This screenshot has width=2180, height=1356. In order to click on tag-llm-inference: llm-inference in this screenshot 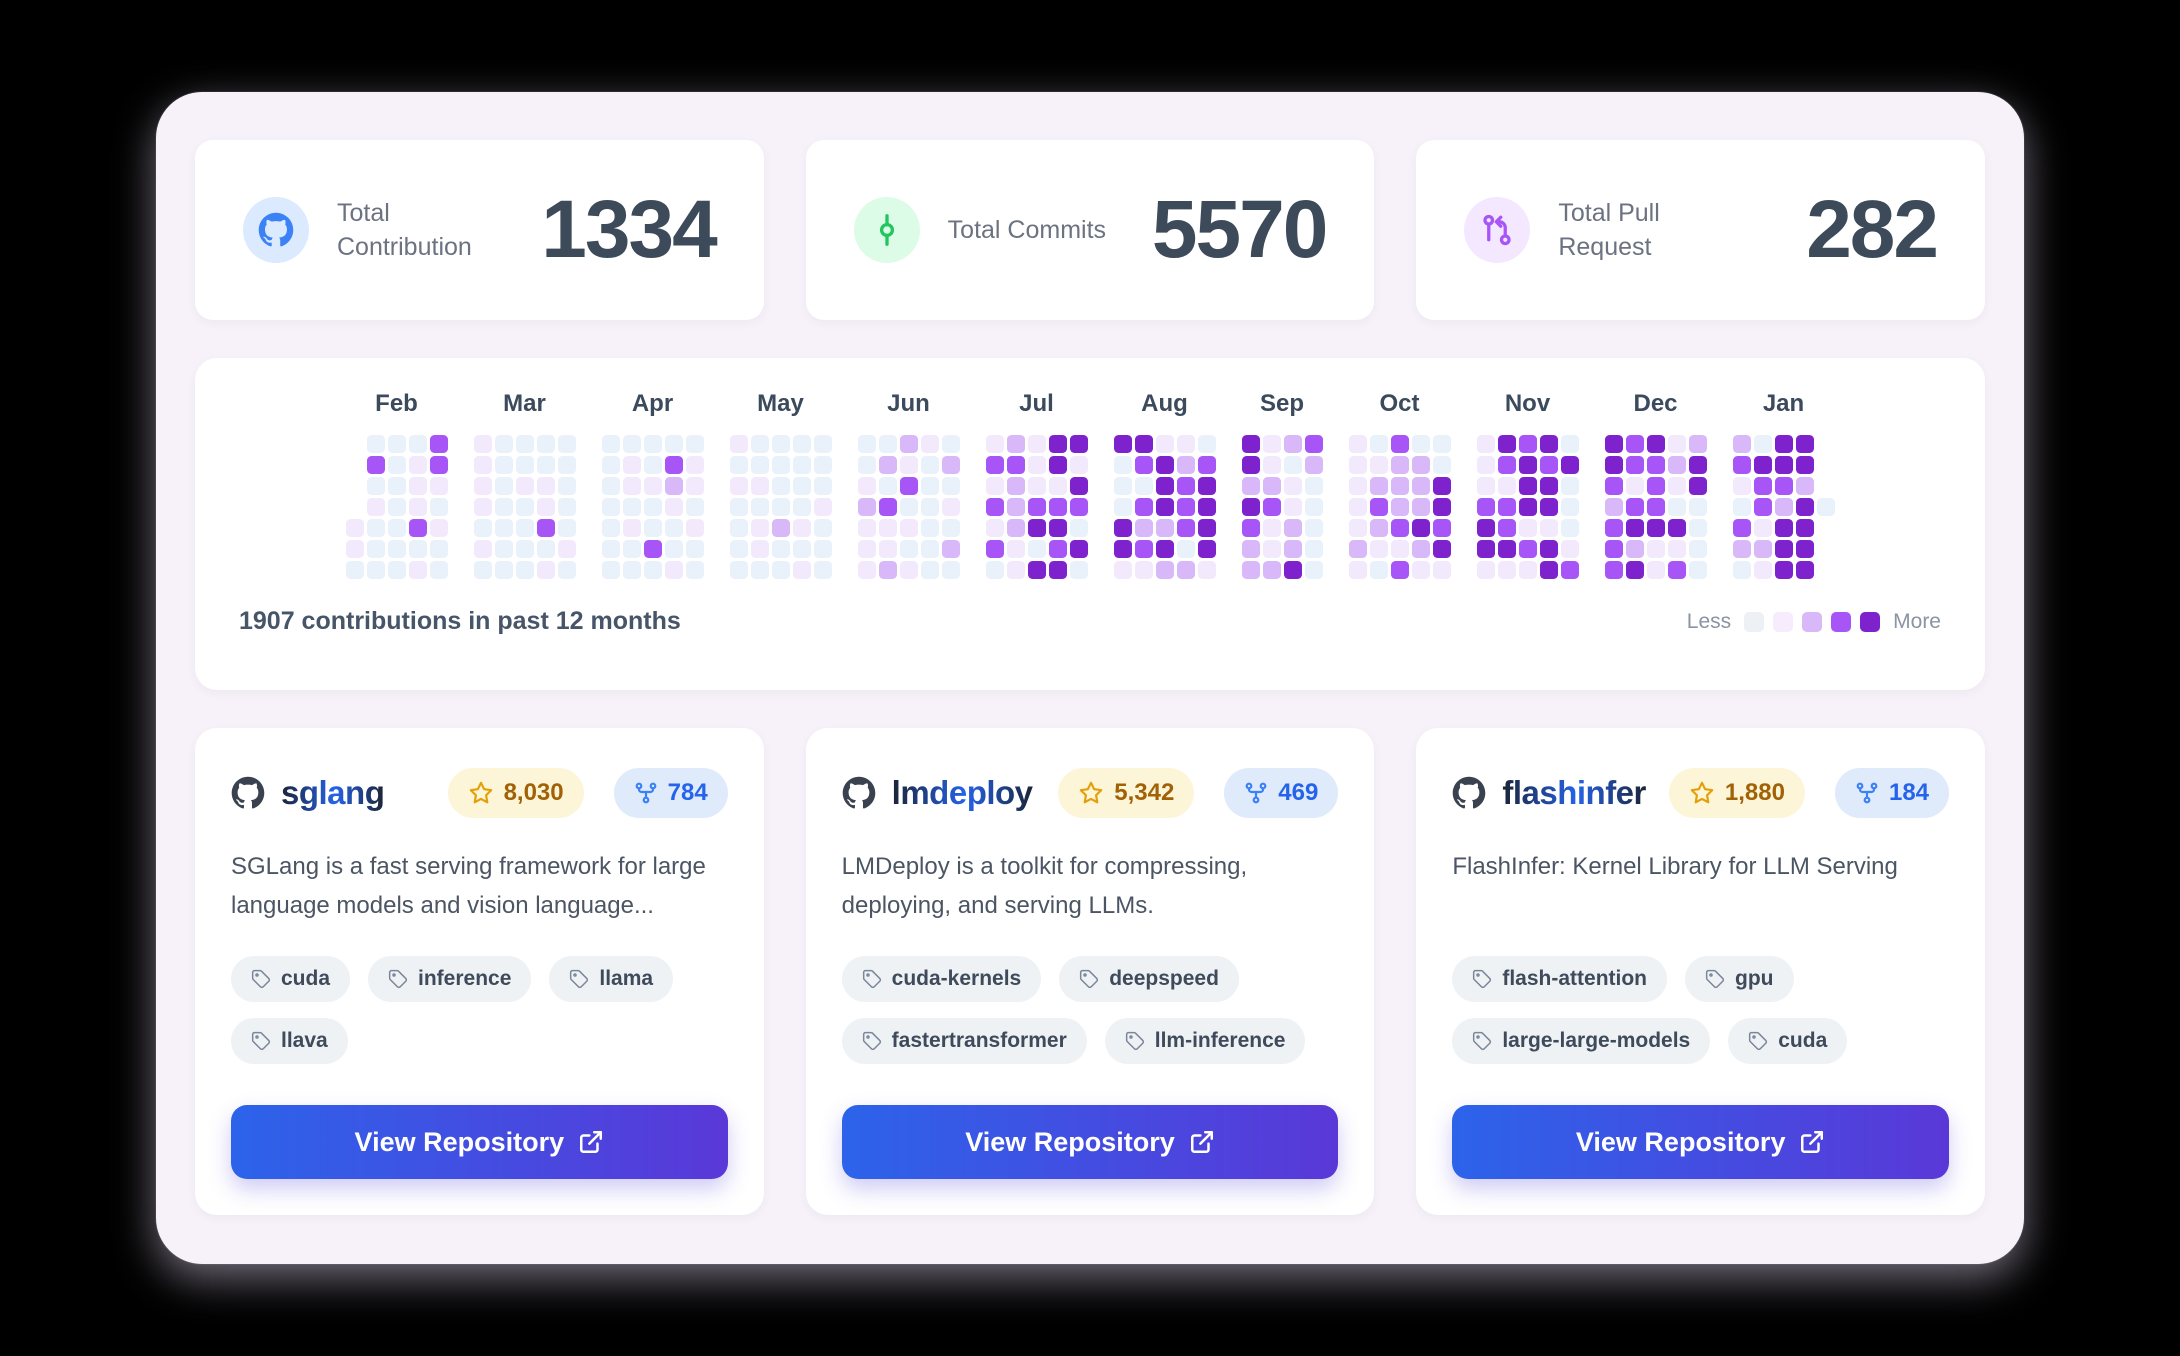, I will do `click(1205, 1041)`.